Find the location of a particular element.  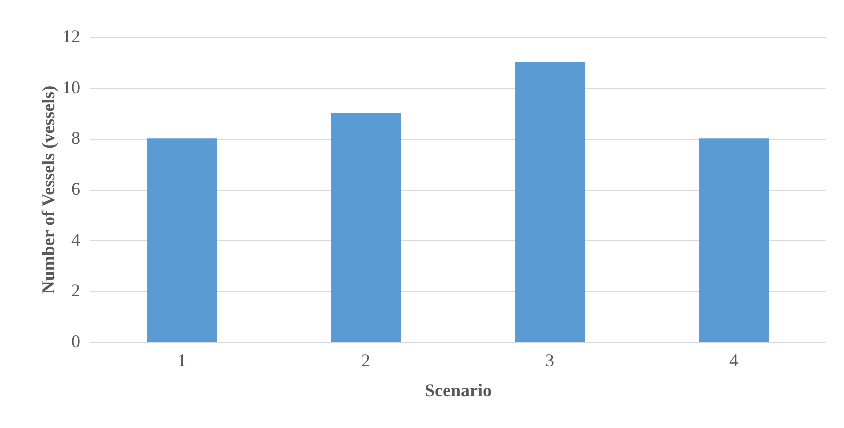

y-tick-label: 0 is located at coordinates (76, 342).